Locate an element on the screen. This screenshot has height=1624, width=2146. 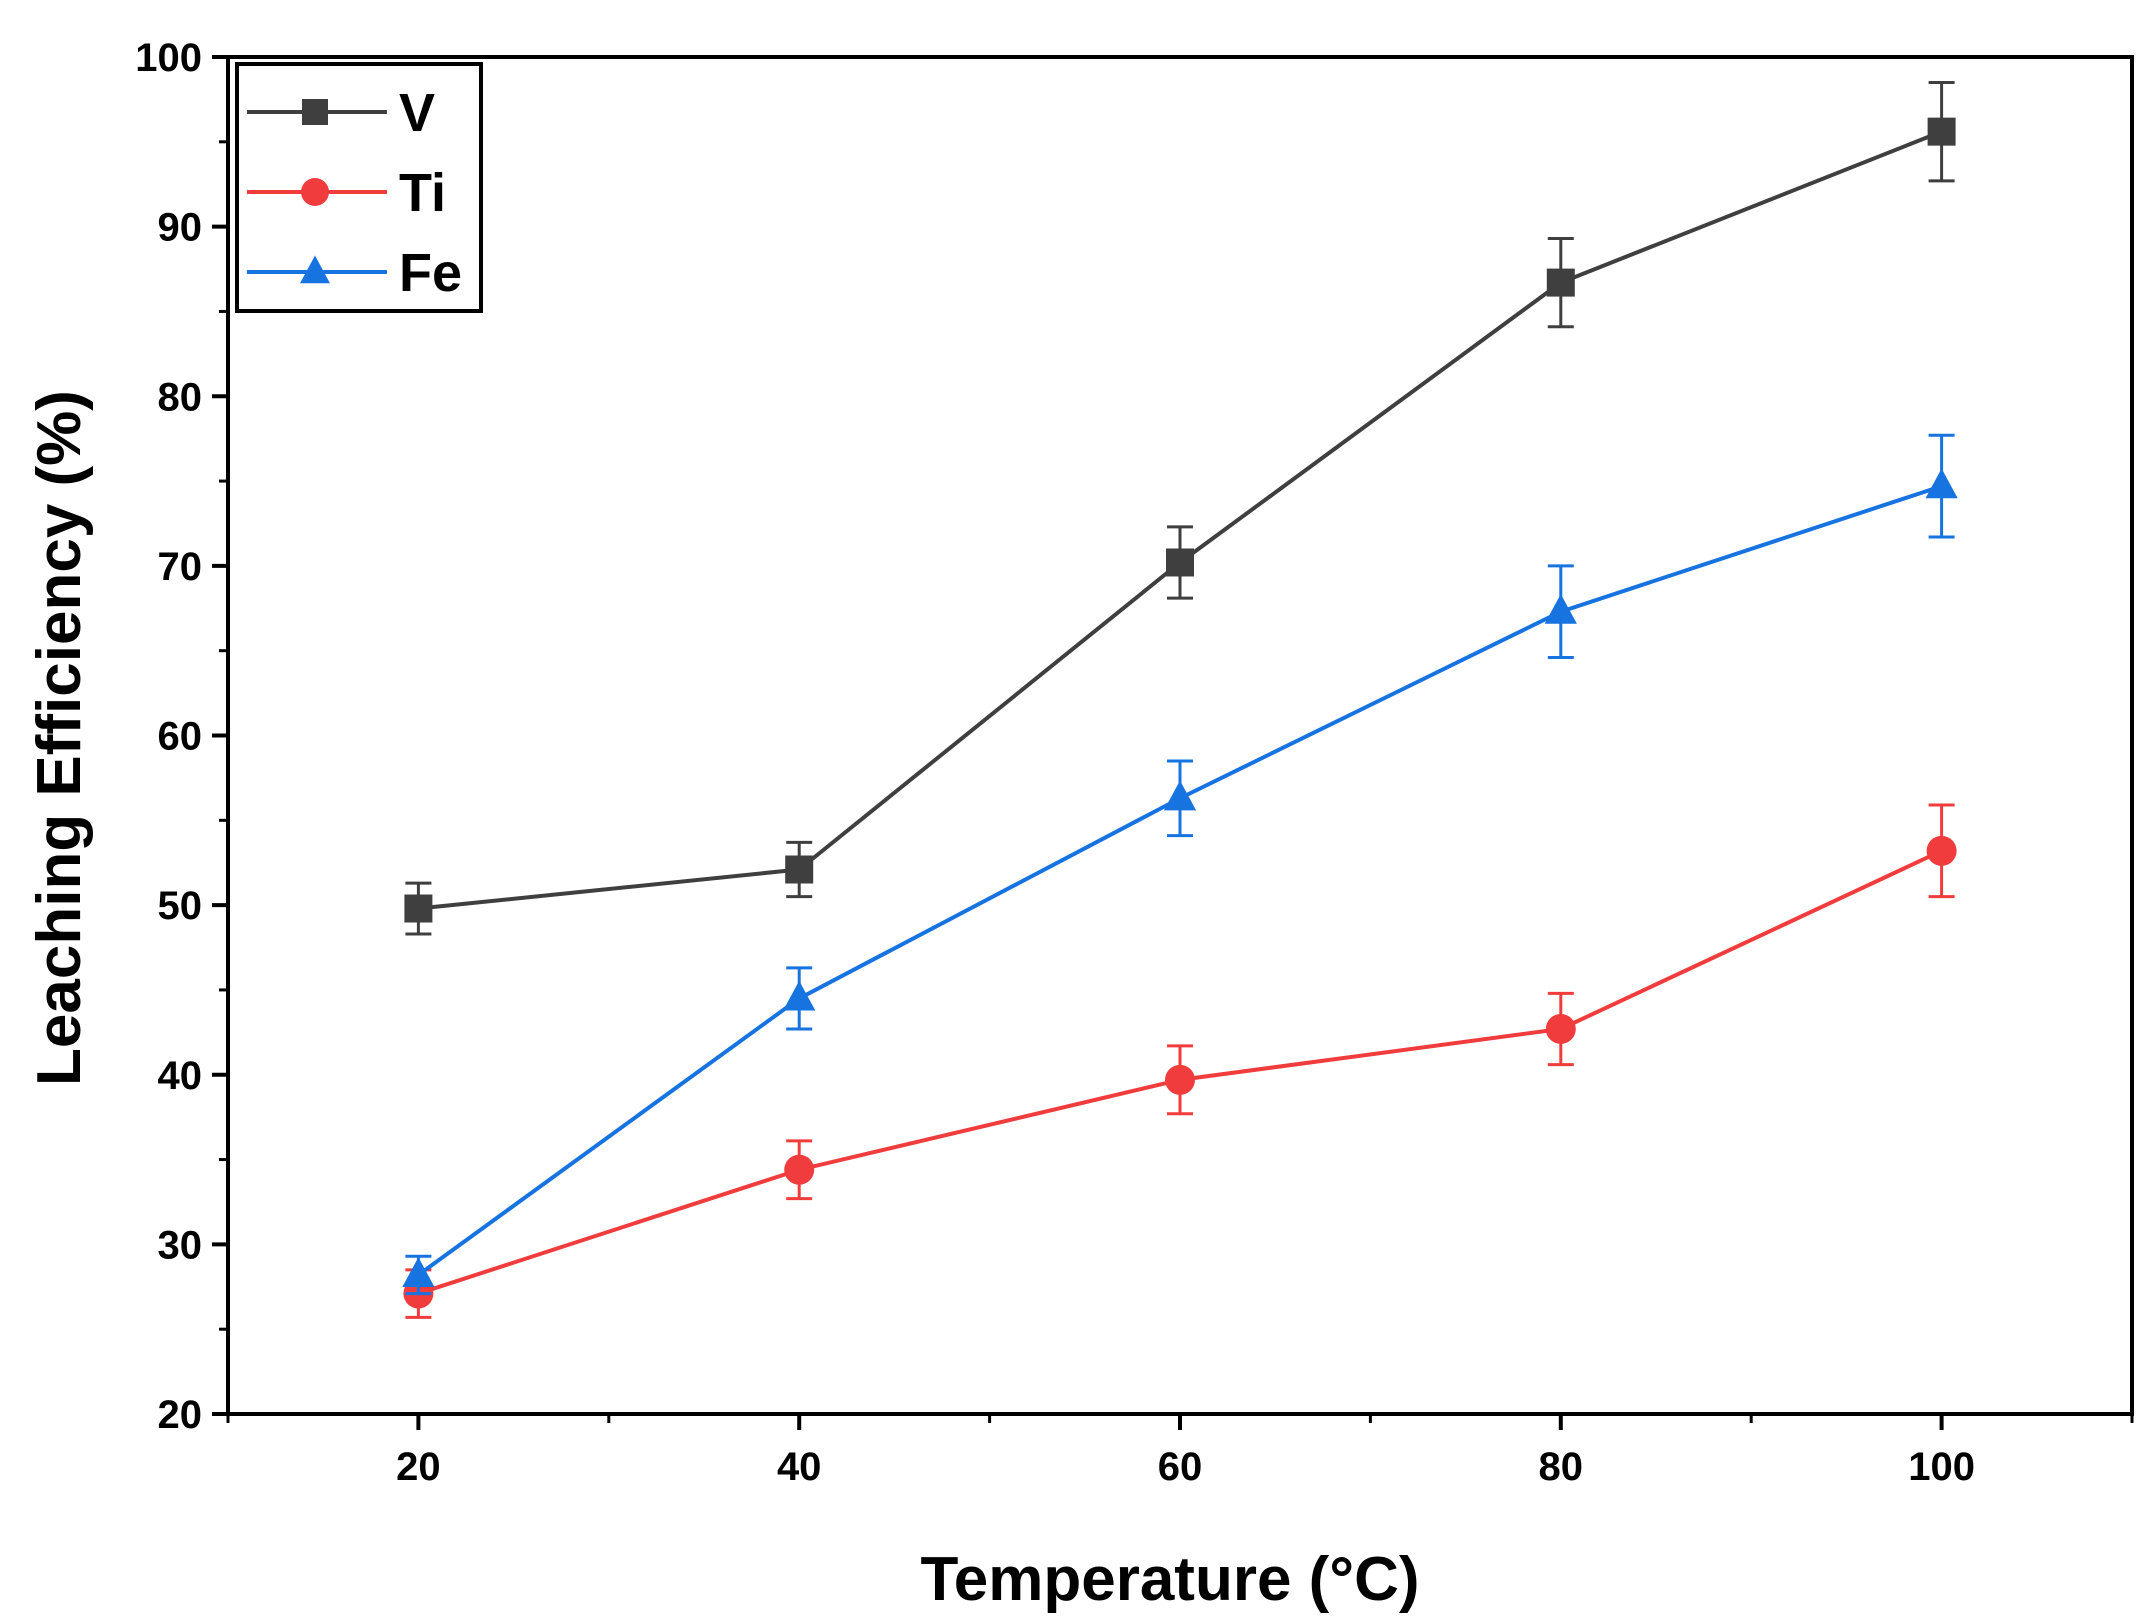
x-tick-label-20: 20 is located at coordinates (418, 1467).